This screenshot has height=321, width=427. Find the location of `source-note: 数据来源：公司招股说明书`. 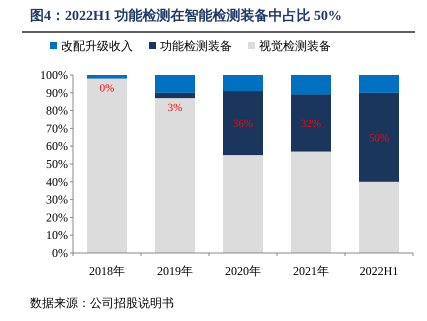

source-note: 数据来源：公司招股说明书 is located at coordinates (102, 303).